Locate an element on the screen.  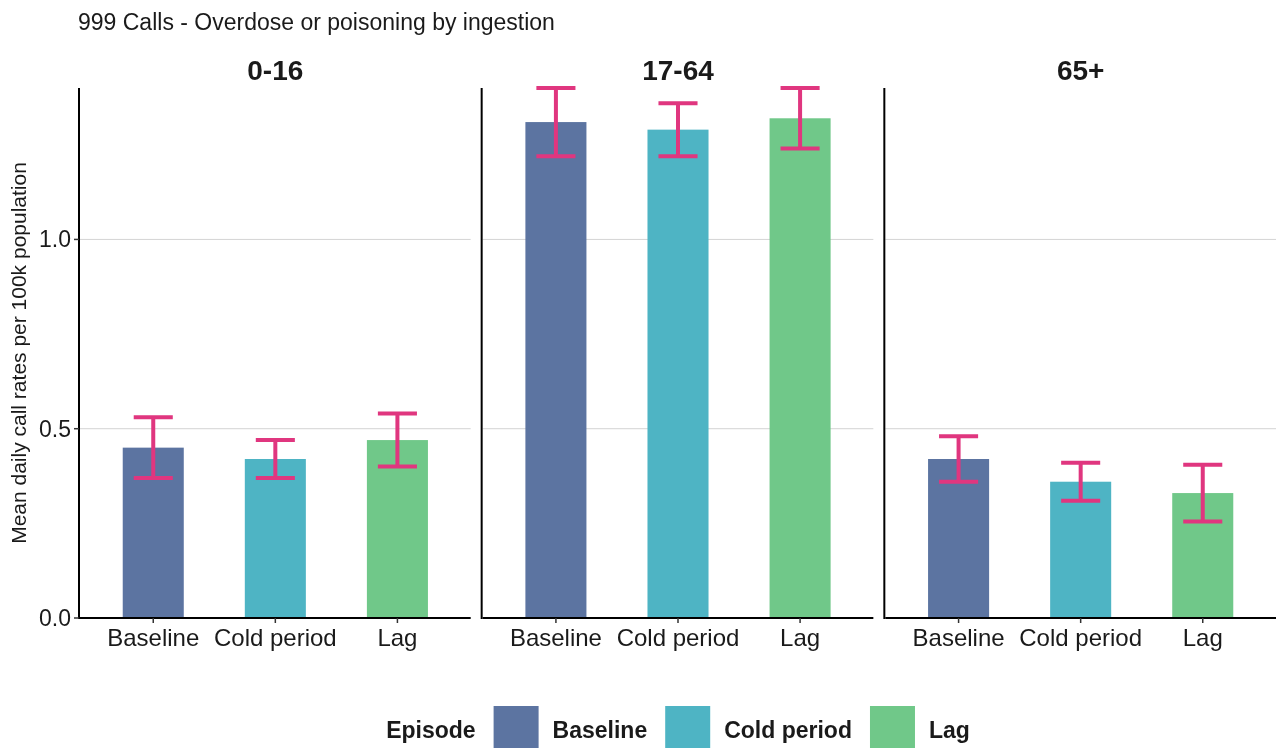
y-tick-label: 1.0 is located at coordinates (55, 239).